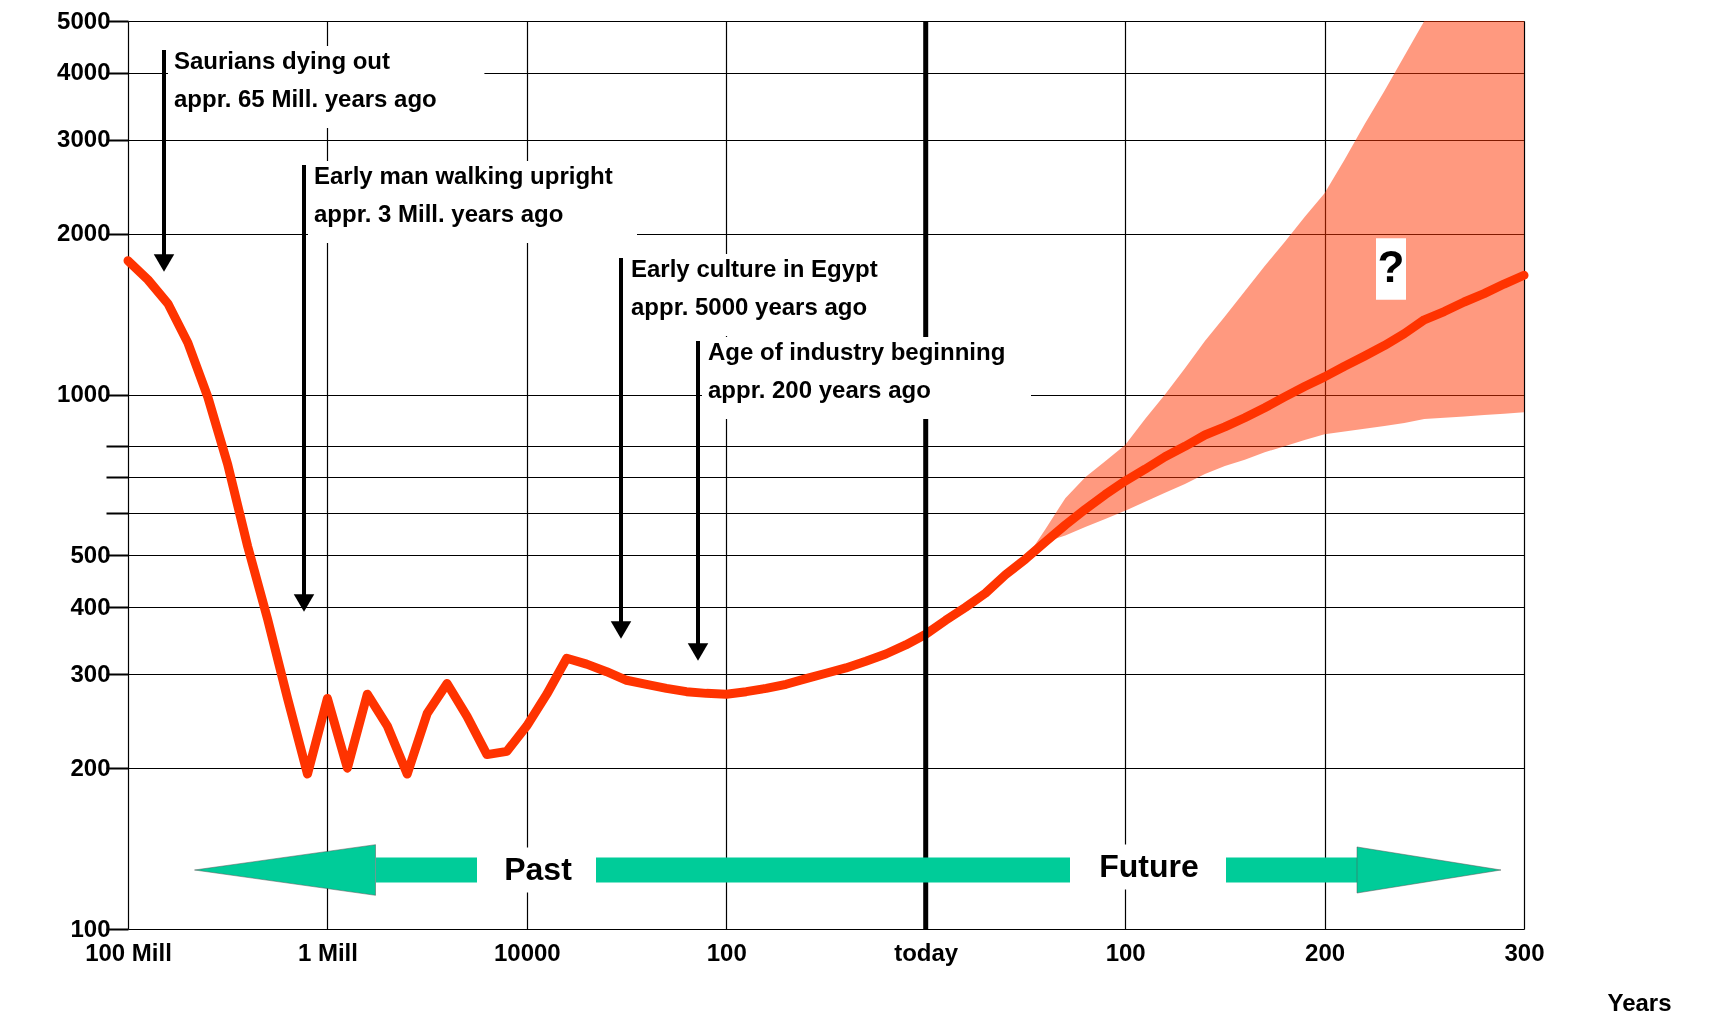 The height and width of the screenshot is (1031, 1720). Describe the element at coordinates (84, 20) in the screenshot. I see `y-tick-label: 5000` at that location.